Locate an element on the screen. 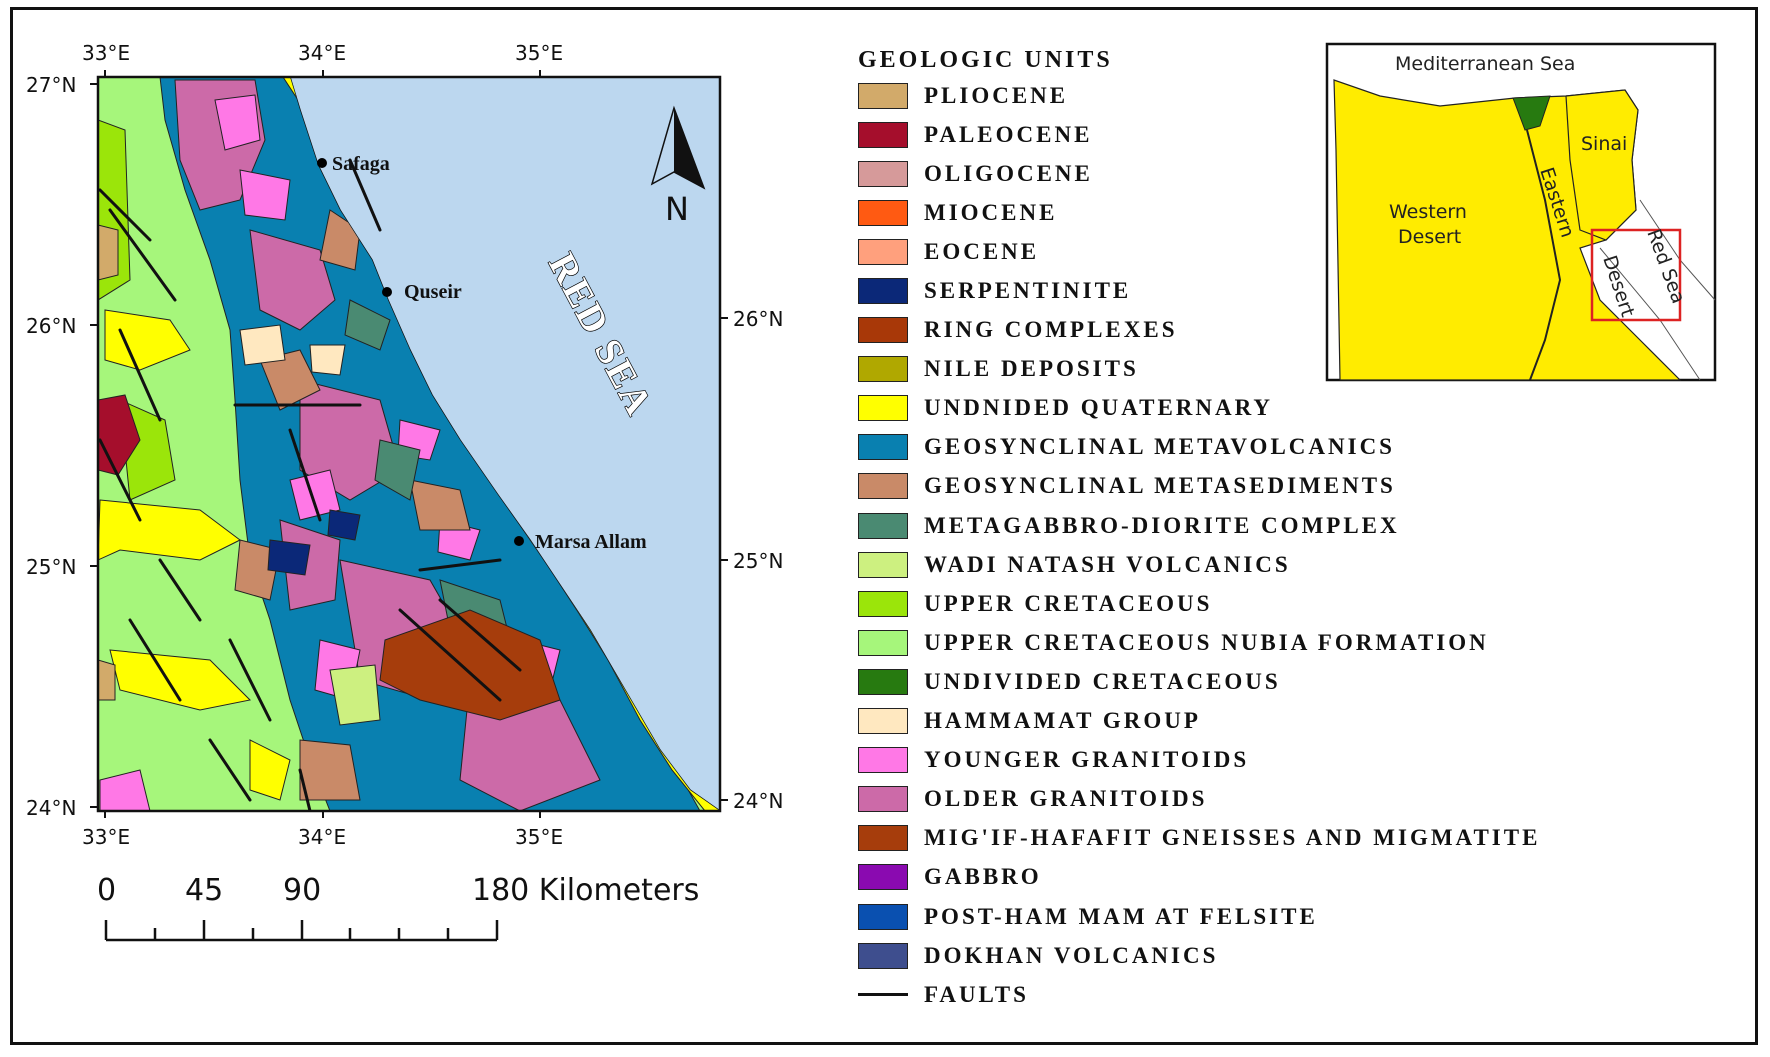 The image size is (1770, 1057). lat-label-left-24: 24°N is located at coordinates (51, 808).